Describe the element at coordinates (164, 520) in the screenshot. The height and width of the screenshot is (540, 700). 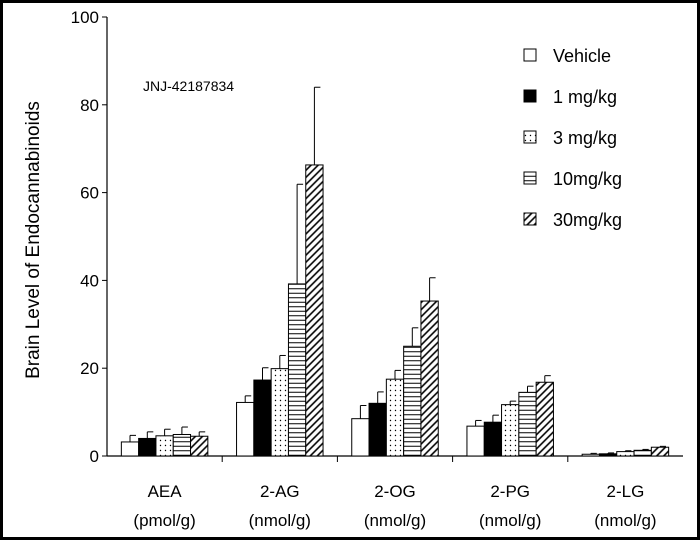
I see `x-tick-unit-label: (pmol/g)` at that location.